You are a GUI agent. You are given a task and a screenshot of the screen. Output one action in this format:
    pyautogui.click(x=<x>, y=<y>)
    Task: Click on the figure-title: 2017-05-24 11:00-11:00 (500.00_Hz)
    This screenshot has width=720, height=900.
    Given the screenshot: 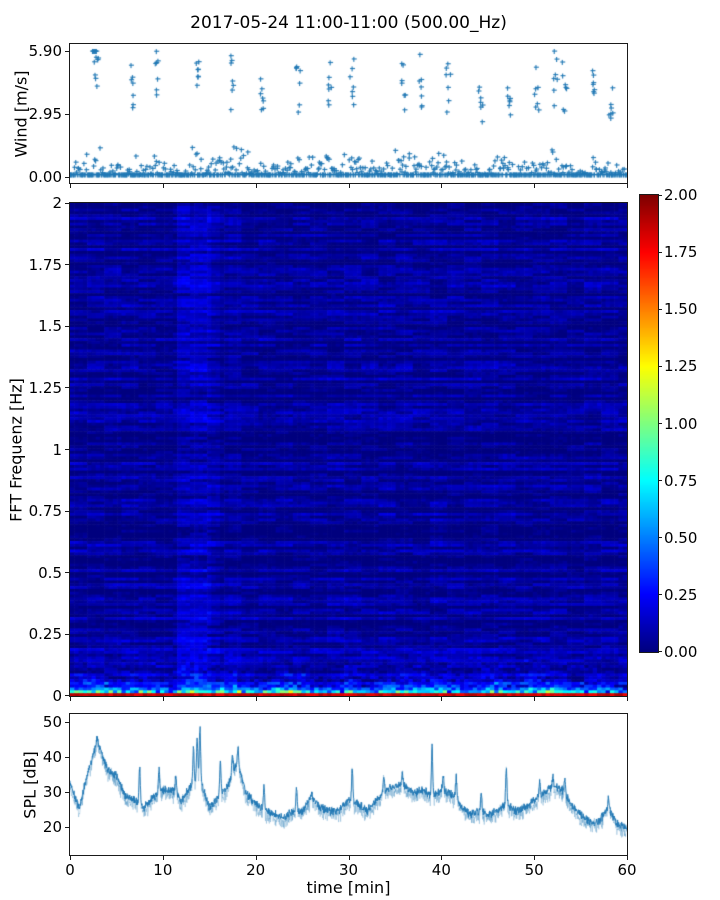 What is the action you would take?
    pyautogui.click(x=348, y=23)
    